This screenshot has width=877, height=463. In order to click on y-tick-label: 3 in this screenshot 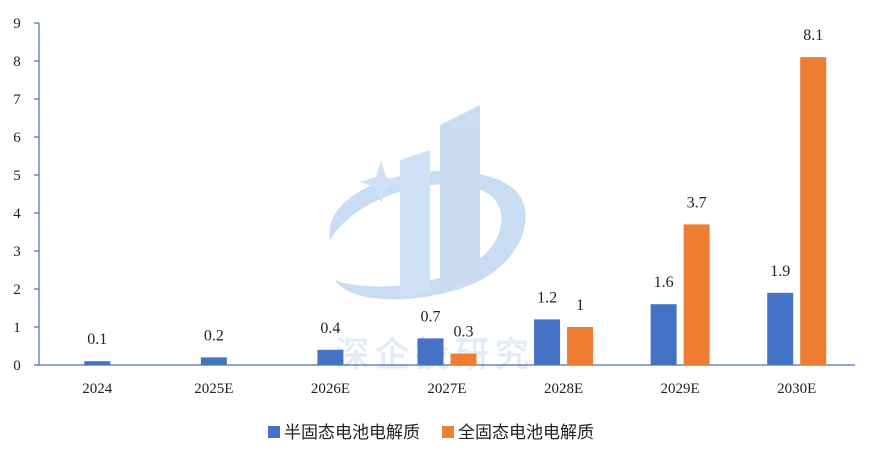, I will do `click(17, 252)`.